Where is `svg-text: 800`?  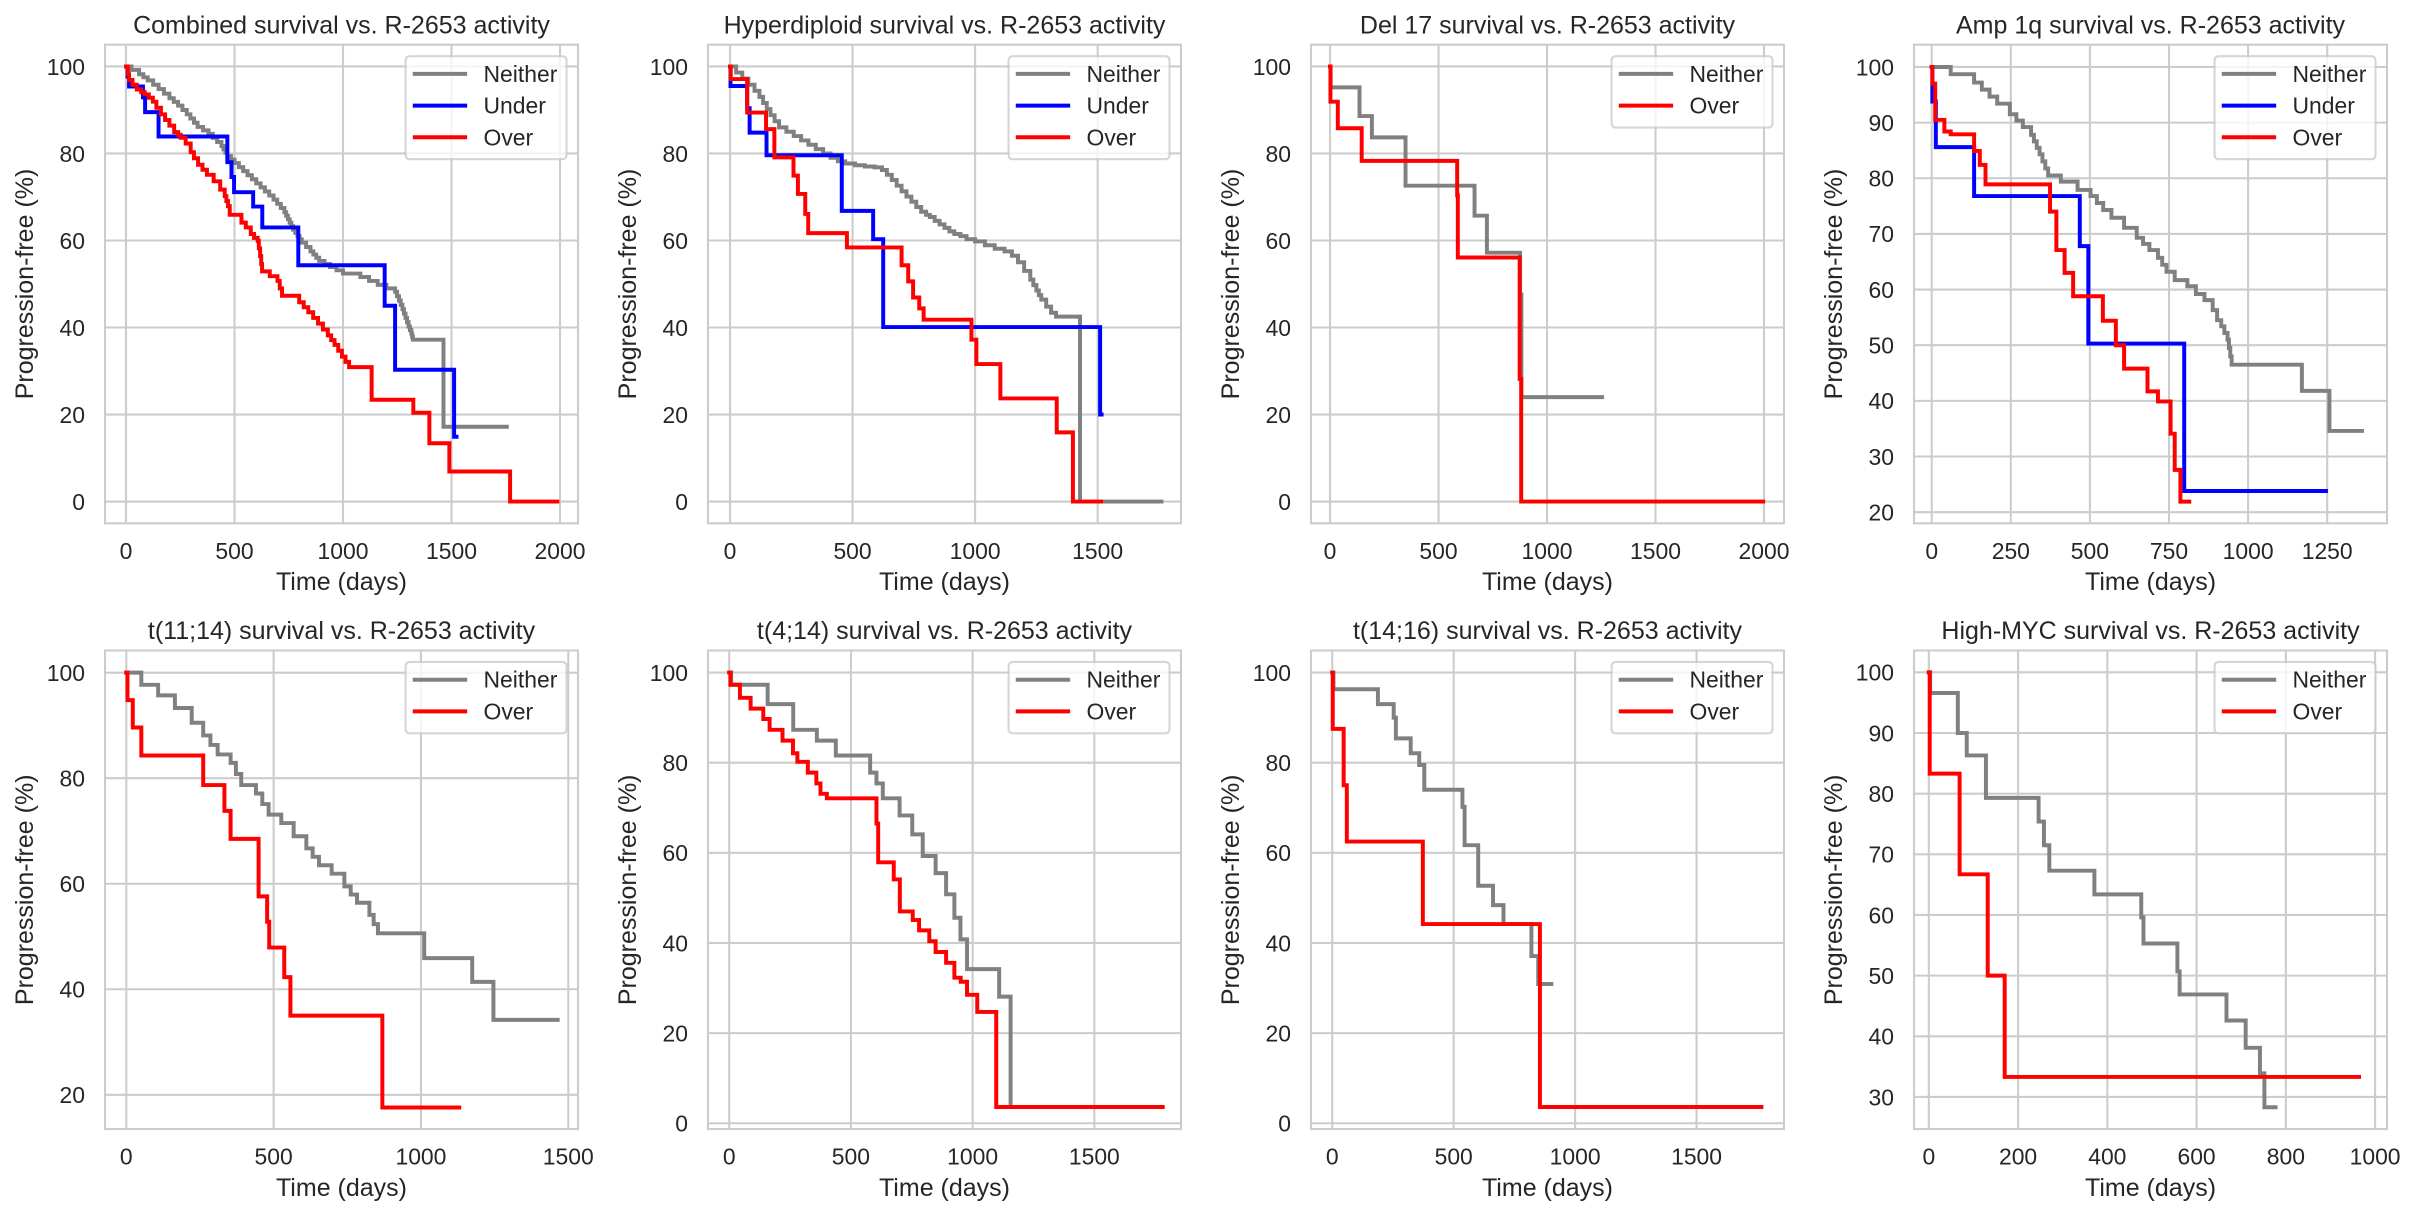 svg-text: 800 is located at coordinates (2286, 1157).